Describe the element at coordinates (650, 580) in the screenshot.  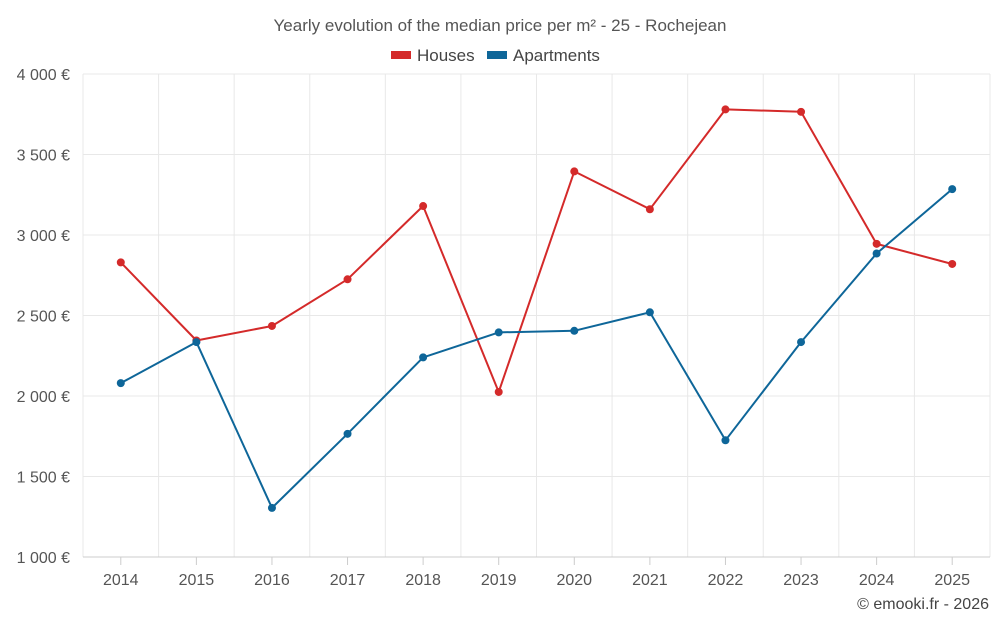
I see `x-tick-label: 2021` at that location.